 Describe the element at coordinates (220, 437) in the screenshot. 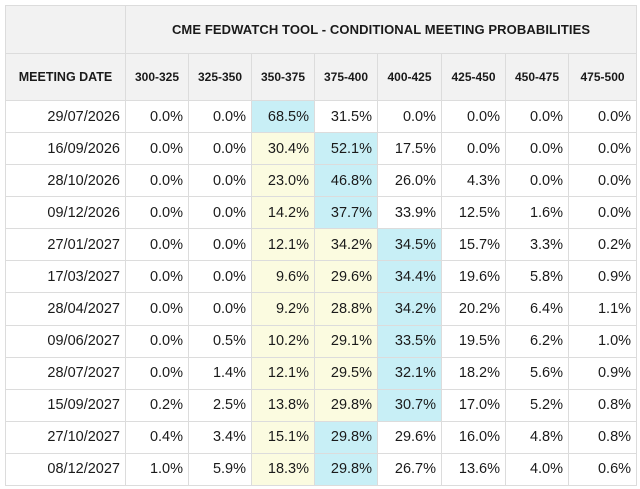

I see `probability-cell: 3.4%` at that location.